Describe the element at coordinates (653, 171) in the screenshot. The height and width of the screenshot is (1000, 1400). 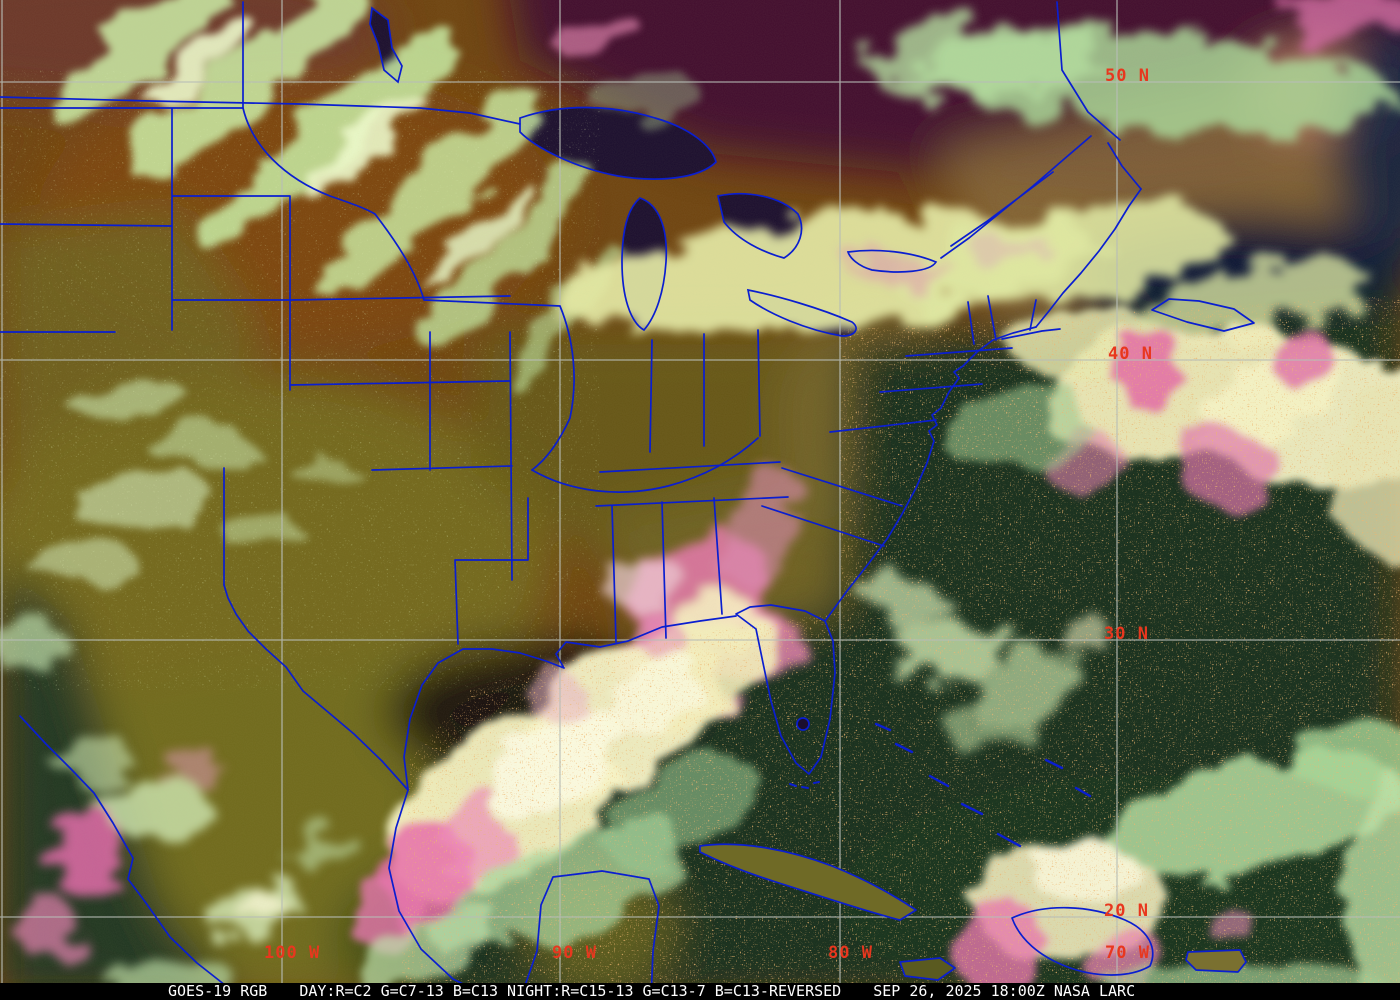
I see `great-lakes-outline` at that location.